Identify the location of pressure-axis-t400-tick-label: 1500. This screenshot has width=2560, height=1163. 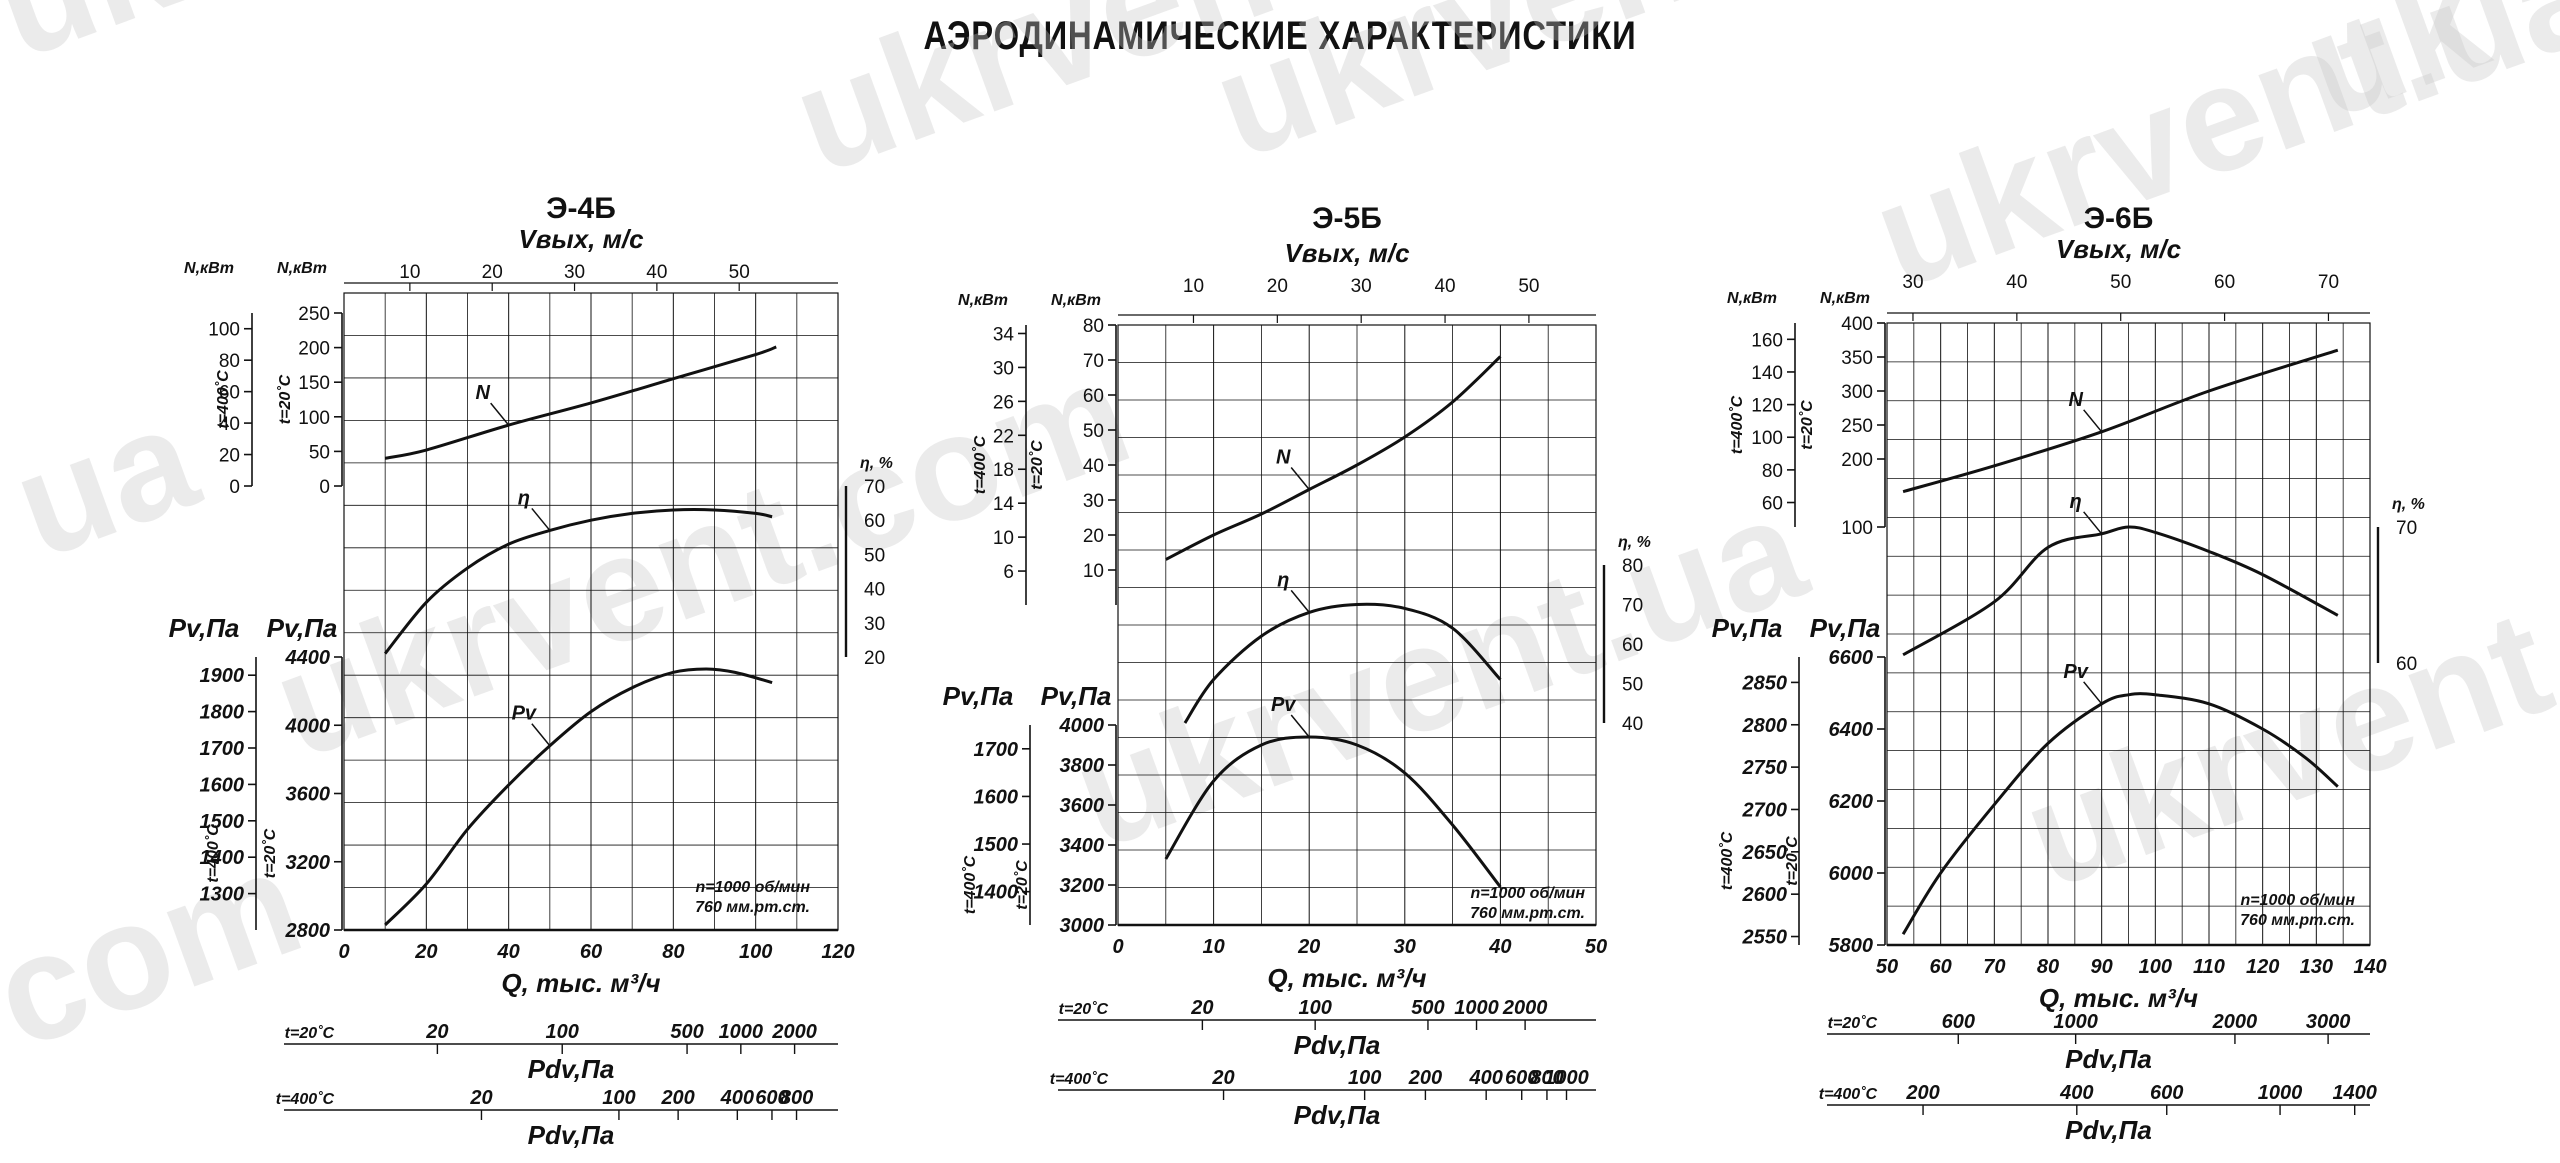
(996, 845).